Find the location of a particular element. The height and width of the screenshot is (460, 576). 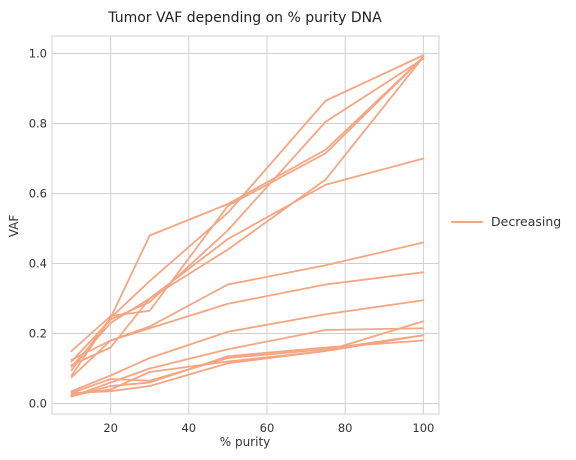

y-tick-label: 0.8 is located at coordinates (38, 124).